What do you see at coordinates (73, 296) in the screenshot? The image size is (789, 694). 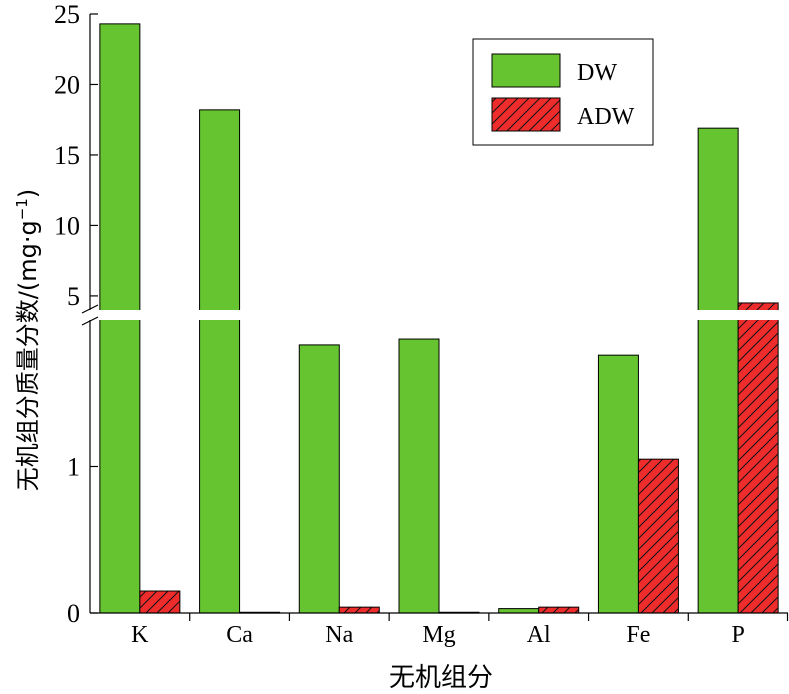 I see `y-tick-label-5: 5` at bounding box center [73, 296].